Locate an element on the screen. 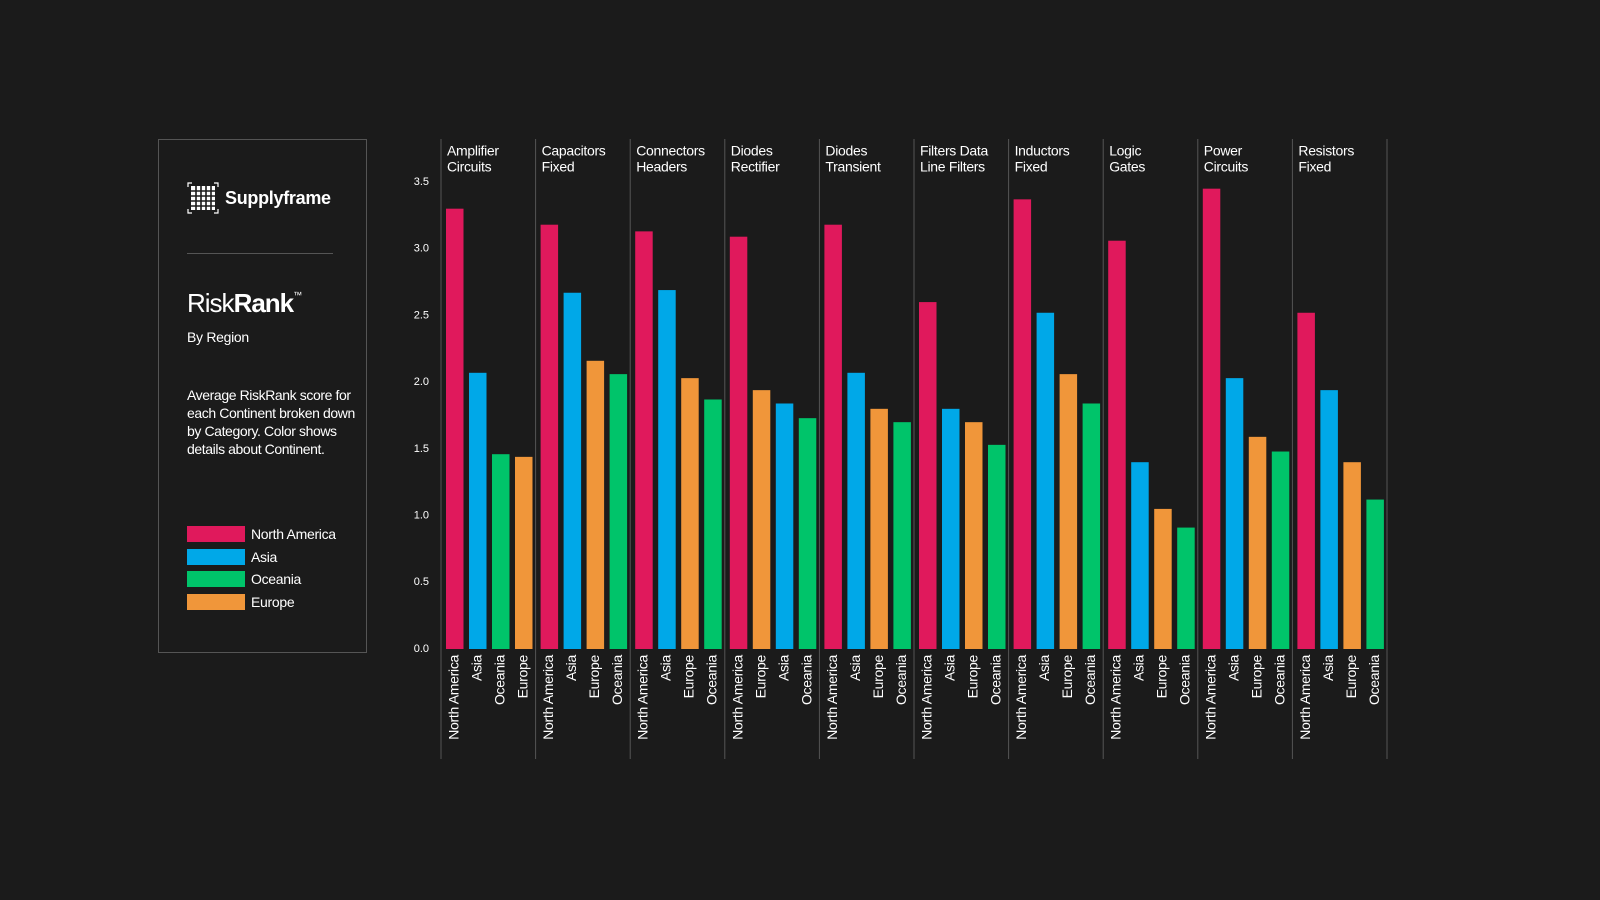  facet-title: Headers is located at coordinates (661, 167).